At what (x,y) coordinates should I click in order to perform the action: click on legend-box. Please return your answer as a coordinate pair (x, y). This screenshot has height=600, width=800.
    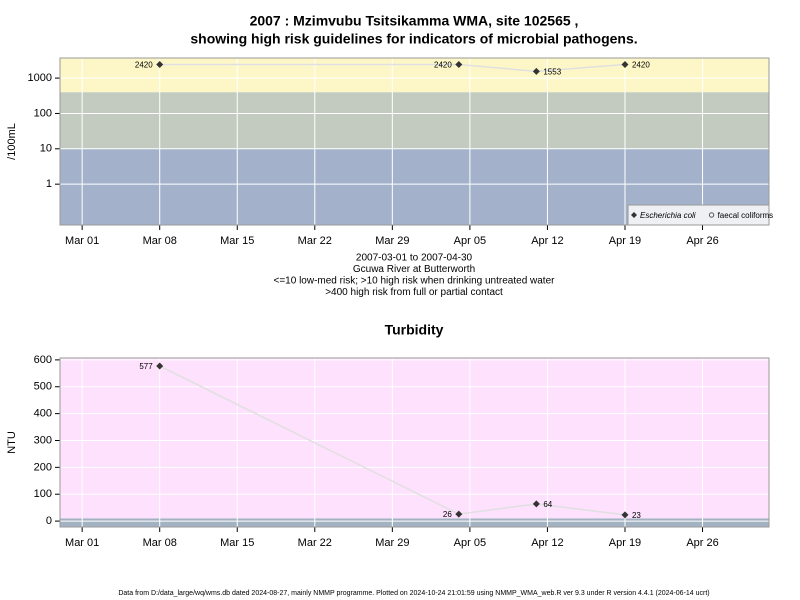
    Looking at the image, I should click on (698, 215).